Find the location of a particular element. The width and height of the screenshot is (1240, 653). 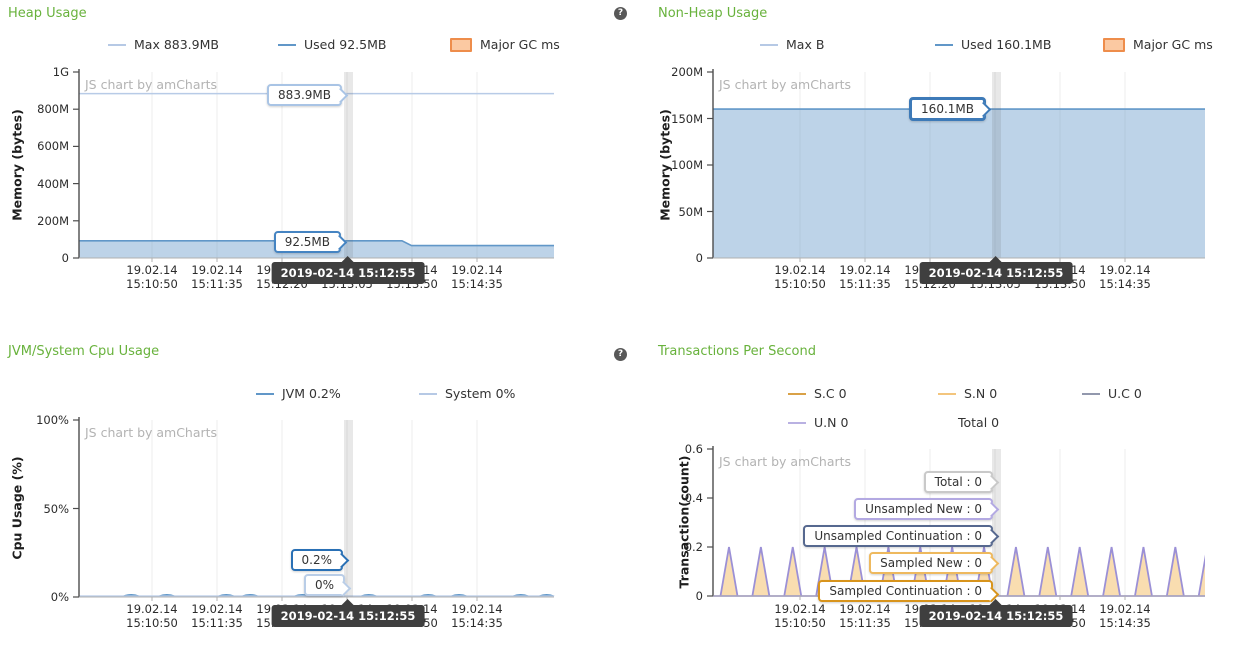

tps-y-tick-label: 0.6 is located at coordinates (693, 449).